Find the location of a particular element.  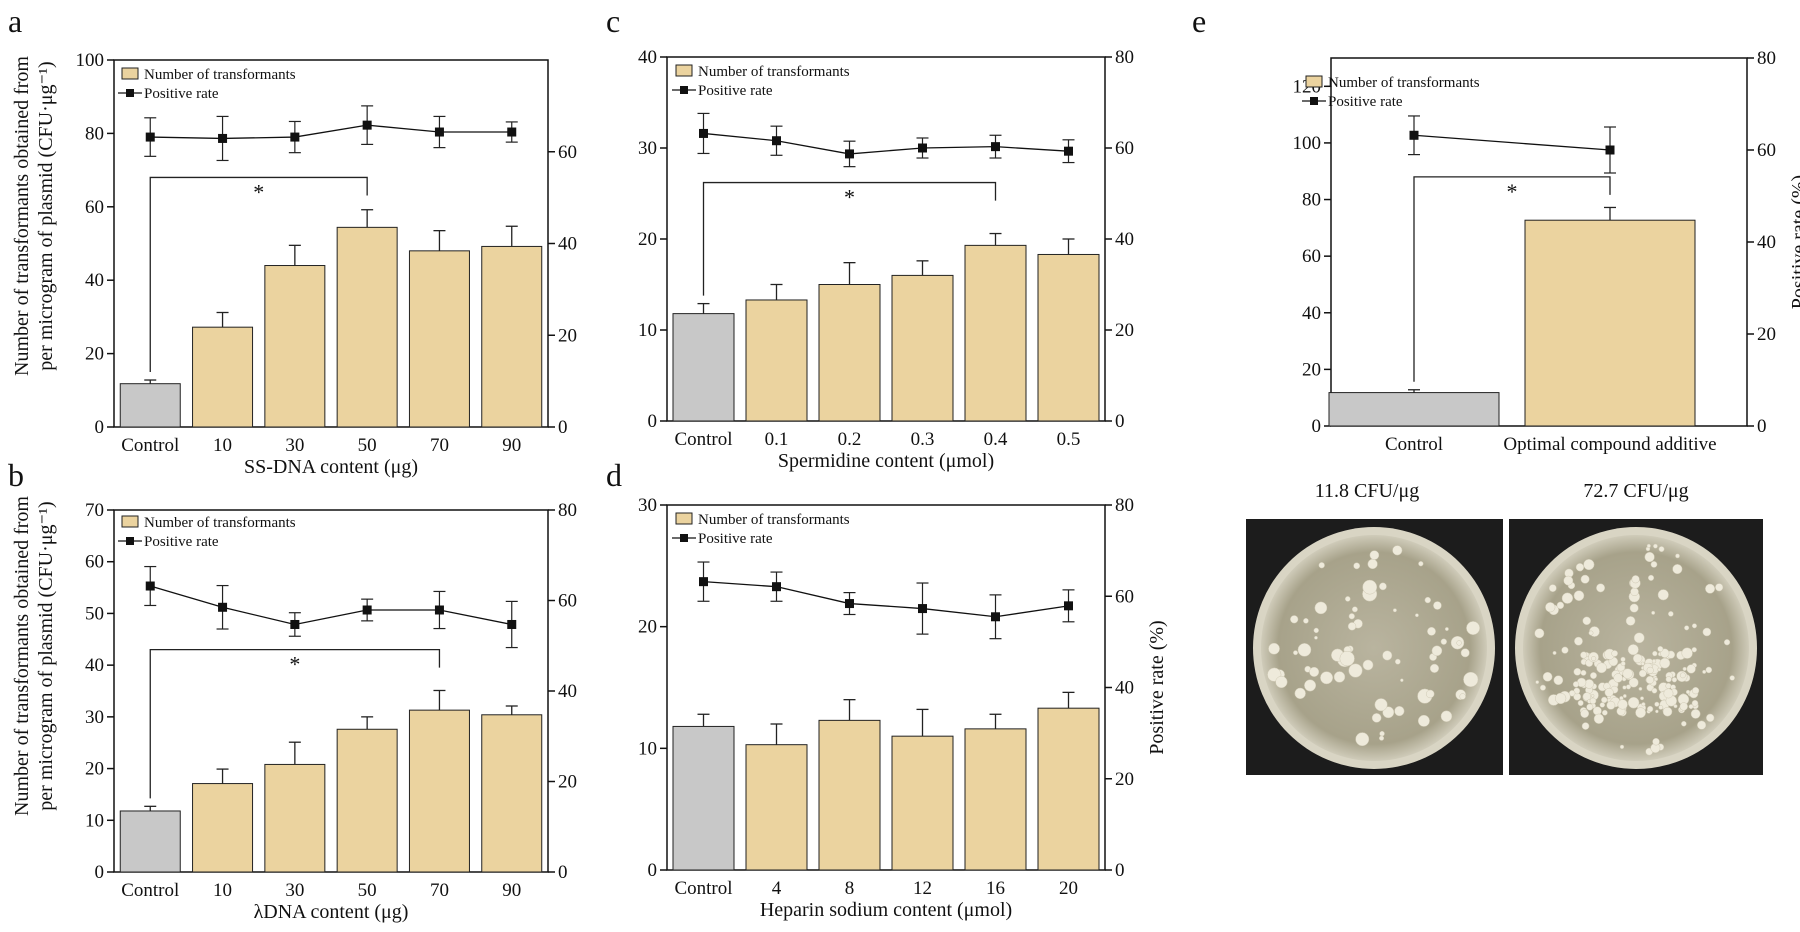

right-tick-label: 20 is located at coordinates (567, 335).